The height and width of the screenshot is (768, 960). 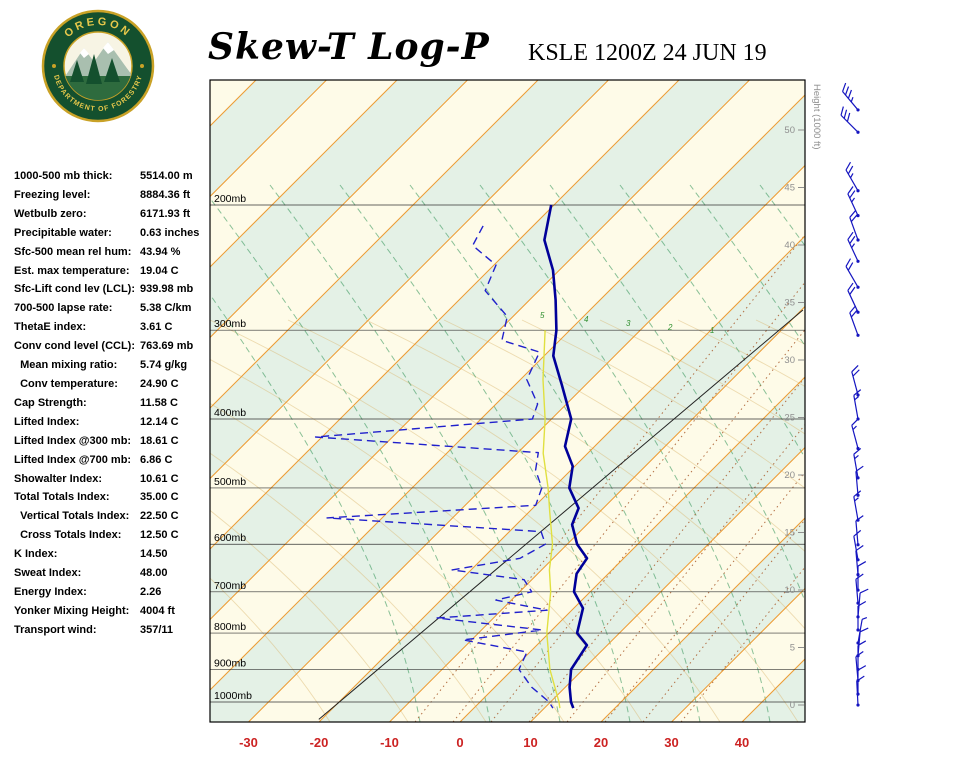 What do you see at coordinates (73, 459) in the screenshot?
I see `stat-label: Lifted Index @700 mb:` at bounding box center [73, 459].